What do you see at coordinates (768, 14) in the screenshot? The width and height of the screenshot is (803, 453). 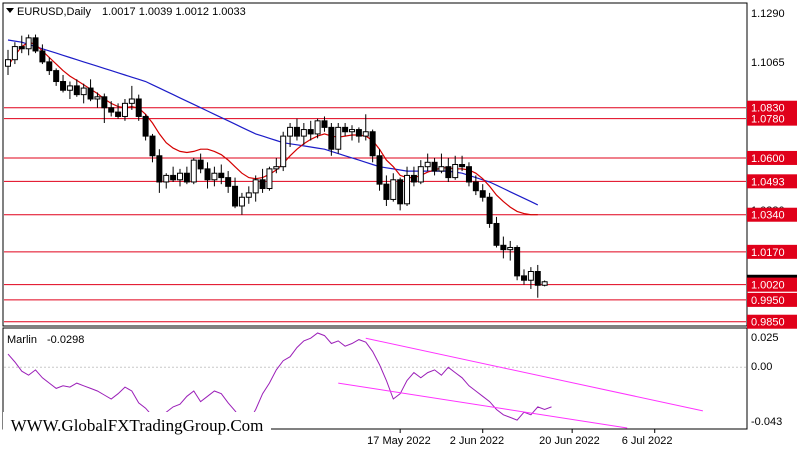 I see `price-tick-1: 1.1290` at bounding box center [768, 14].